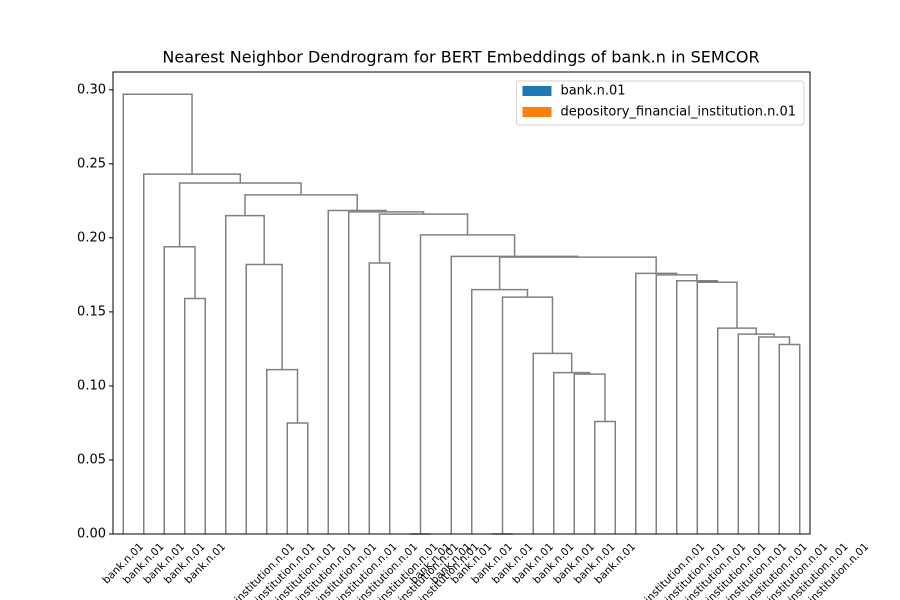 The image size is (900, 600). I want to click on legend-label: bank.n.01, so click(592, 91).